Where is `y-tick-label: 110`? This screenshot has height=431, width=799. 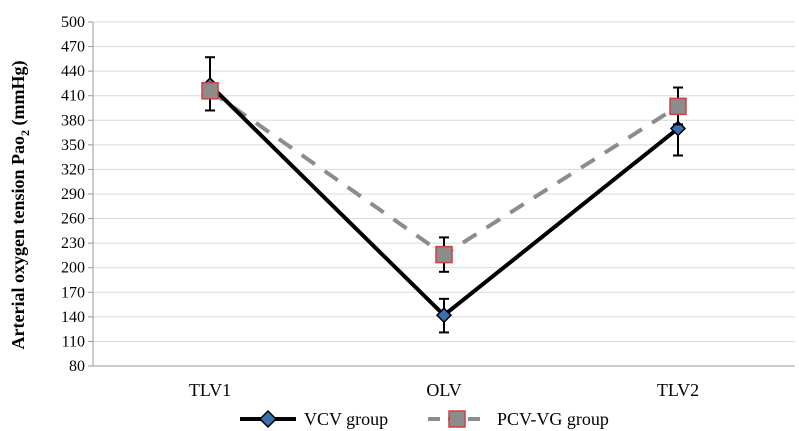
y-tick-label: 110 is located at coordinates (73, 341).